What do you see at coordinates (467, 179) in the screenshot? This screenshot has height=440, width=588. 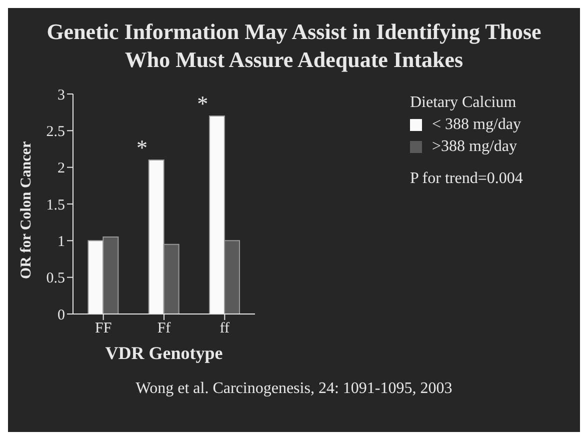 I see `text: P for trend=0.004` at bounding box center [467, 179].